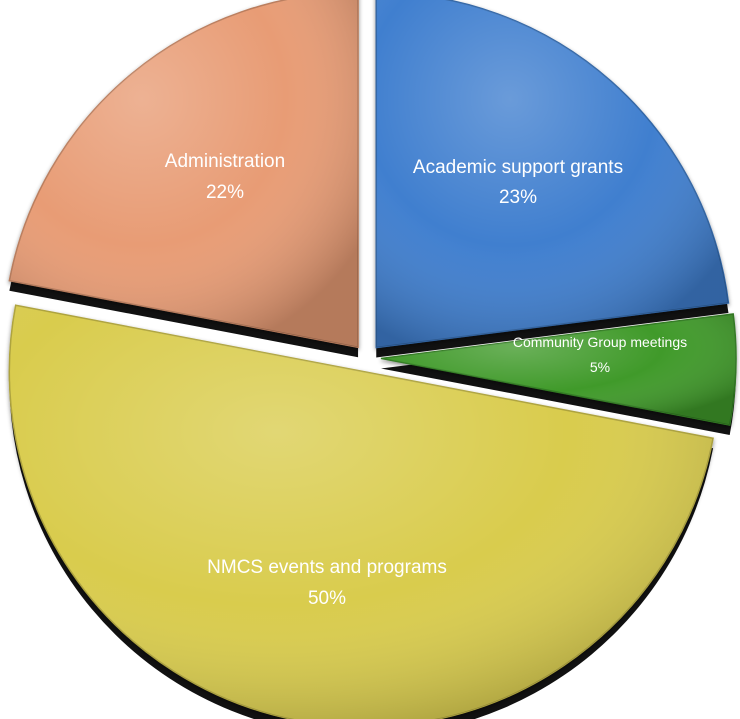 This screenshot has width=740, height=719. I want to click on label-administration: Administration 22%, so click(225, 177).